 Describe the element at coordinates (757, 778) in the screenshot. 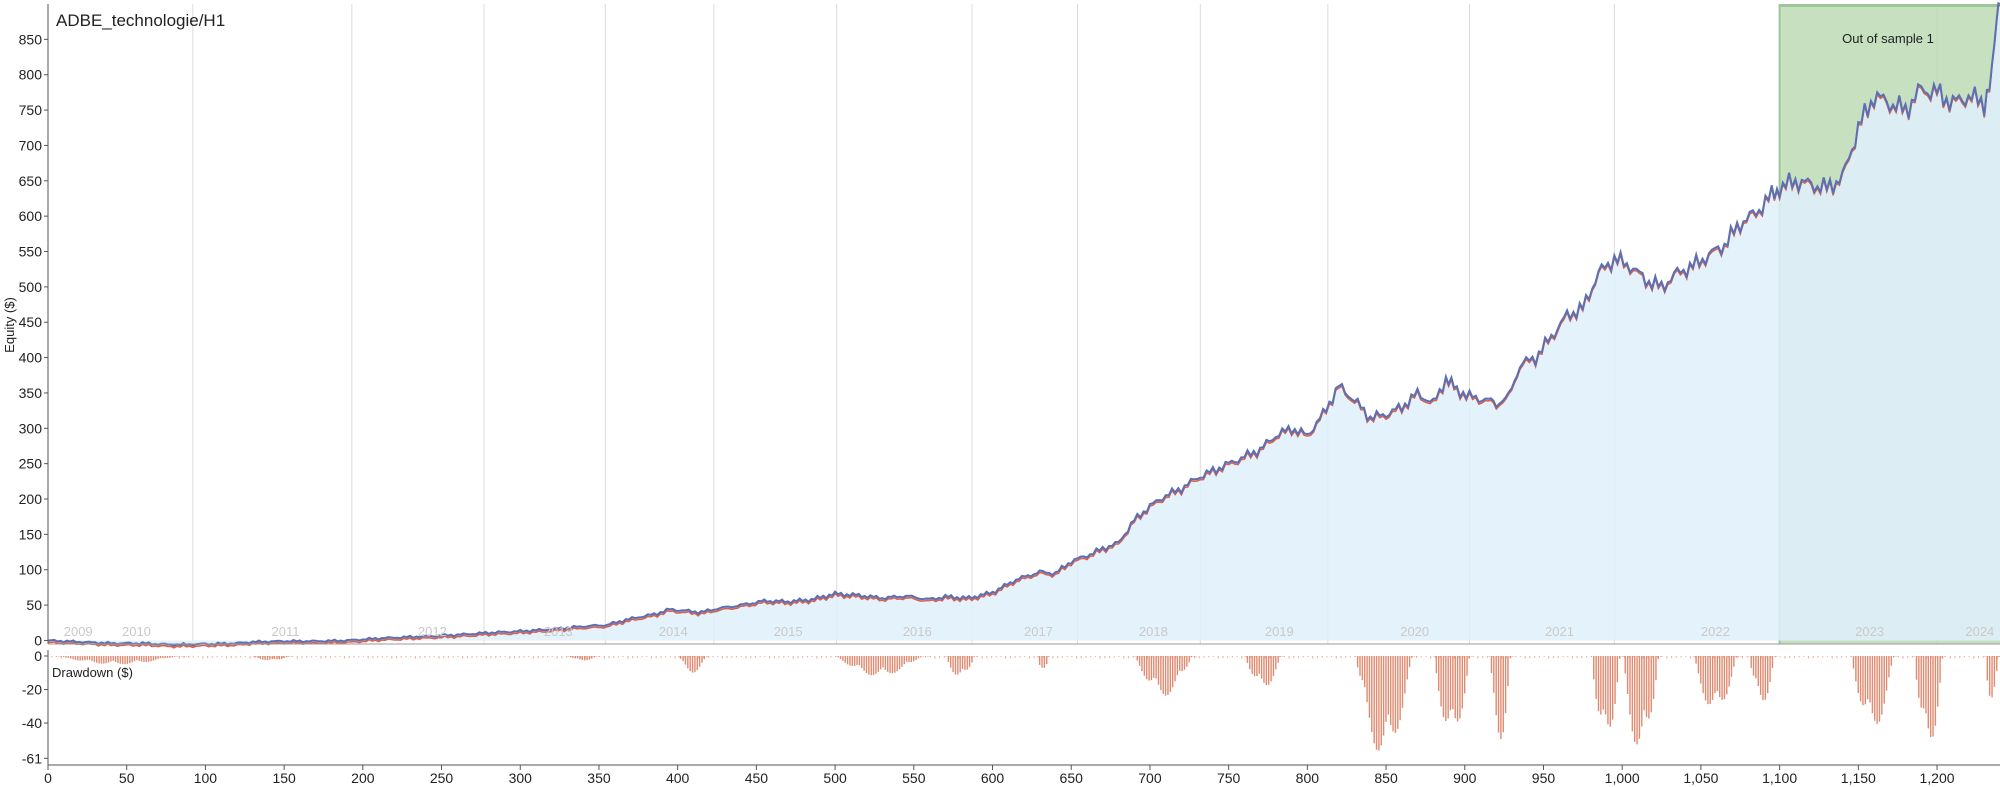

I see `x-tick-label: 450` at that location.